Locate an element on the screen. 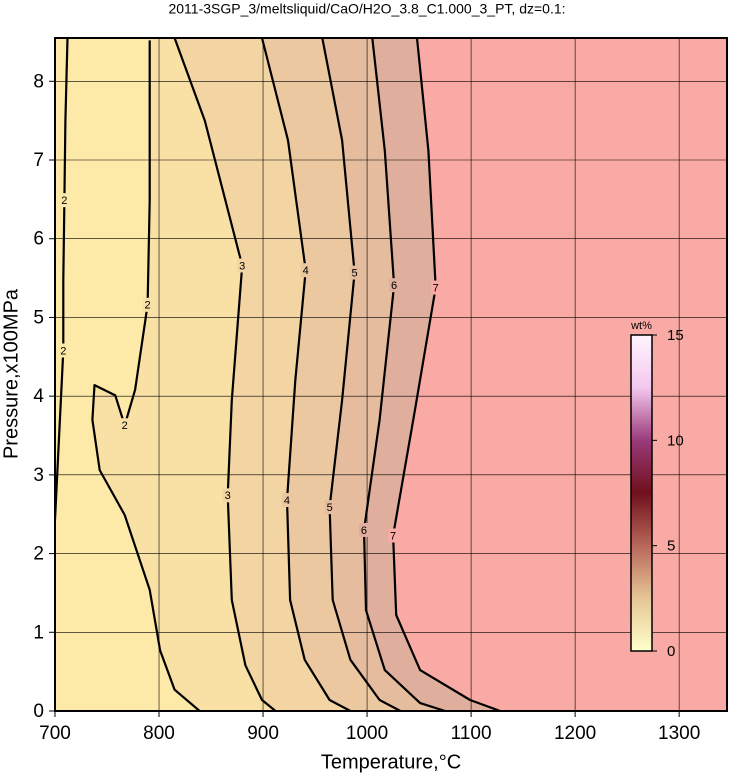 This screenshot has width=734, height=776. y-tick-label: 8 is located at coordinates (38, 81).